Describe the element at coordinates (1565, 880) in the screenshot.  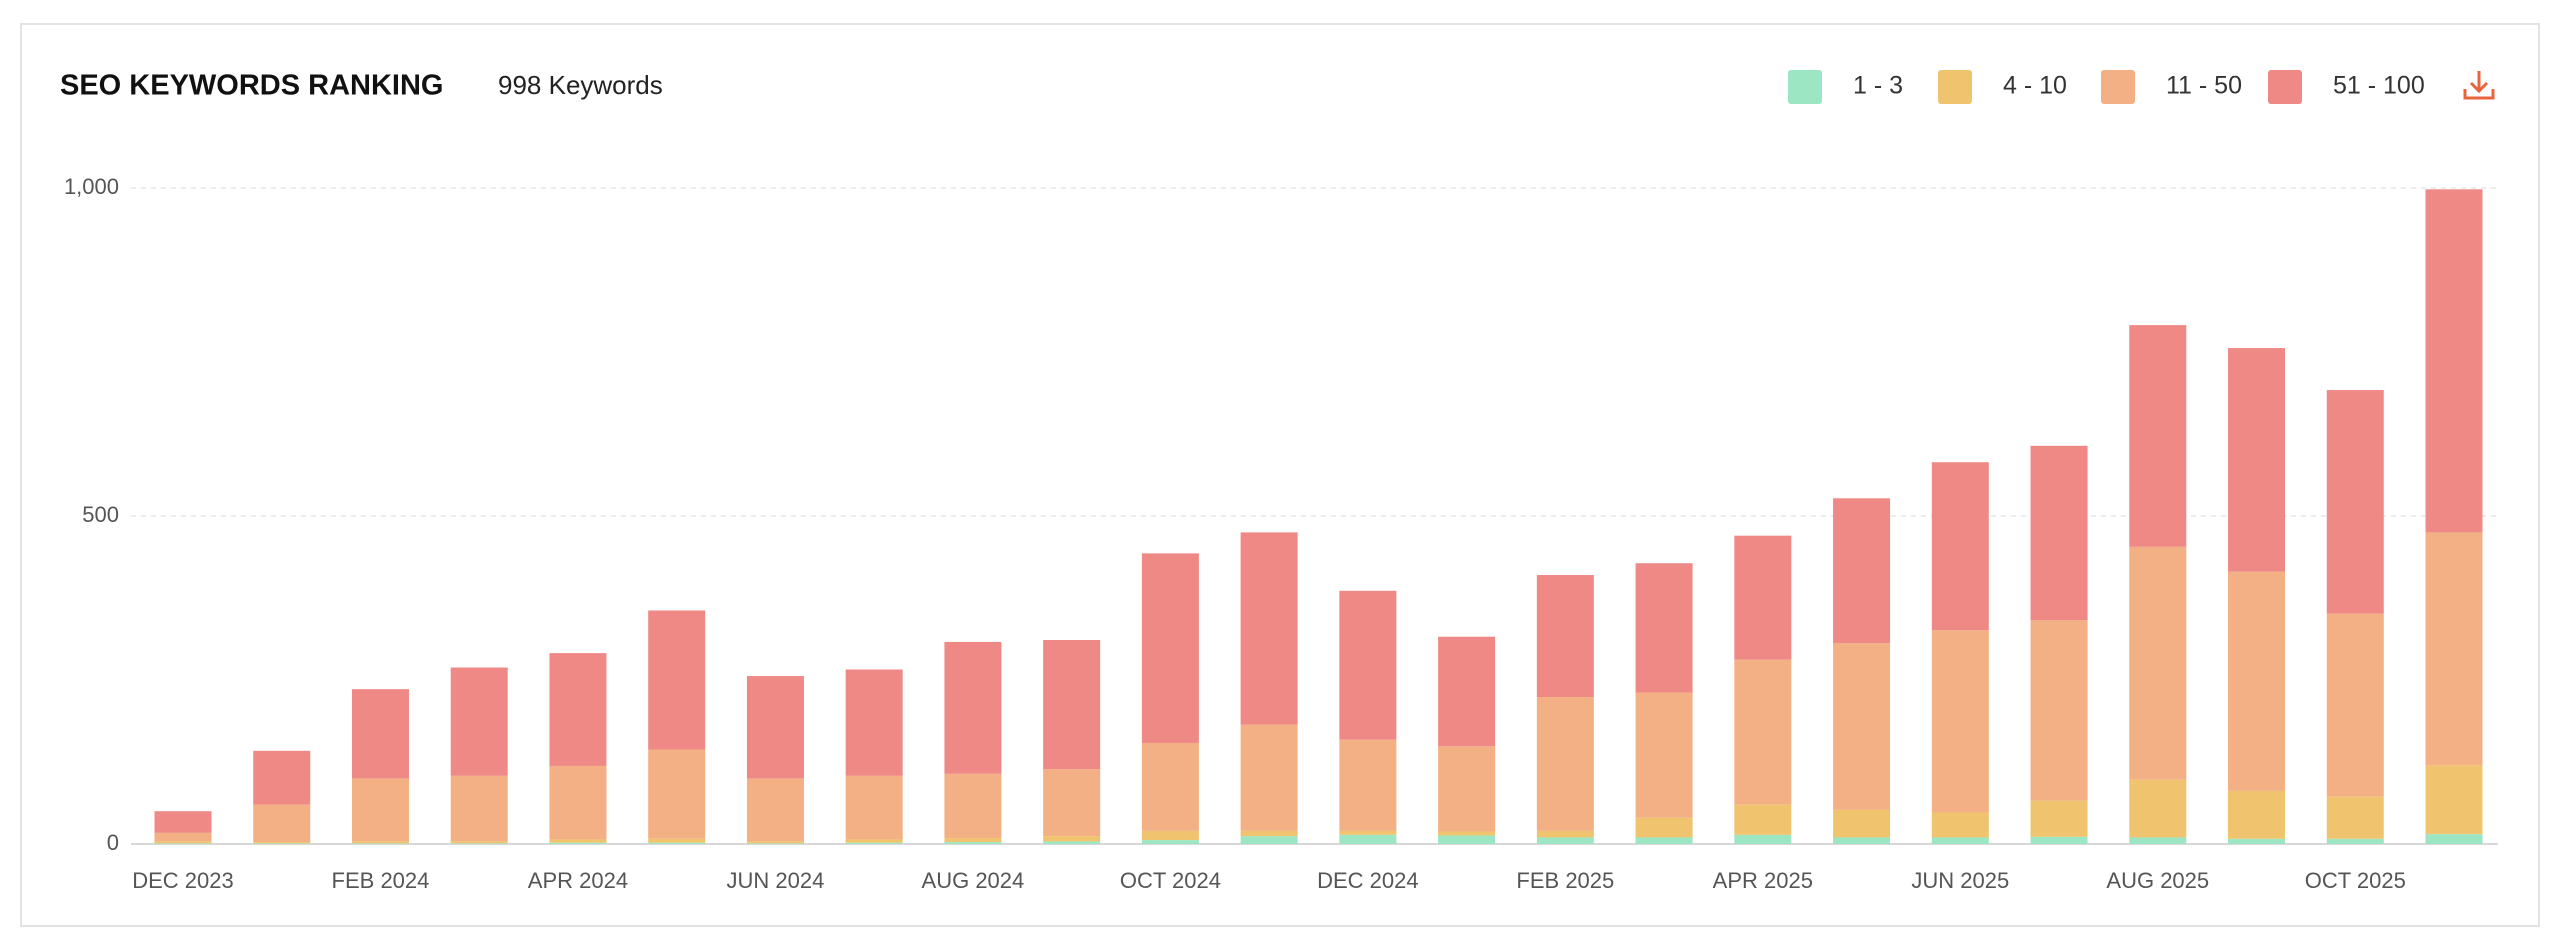
I see `x-tick-label: FEB 2025` at that location.